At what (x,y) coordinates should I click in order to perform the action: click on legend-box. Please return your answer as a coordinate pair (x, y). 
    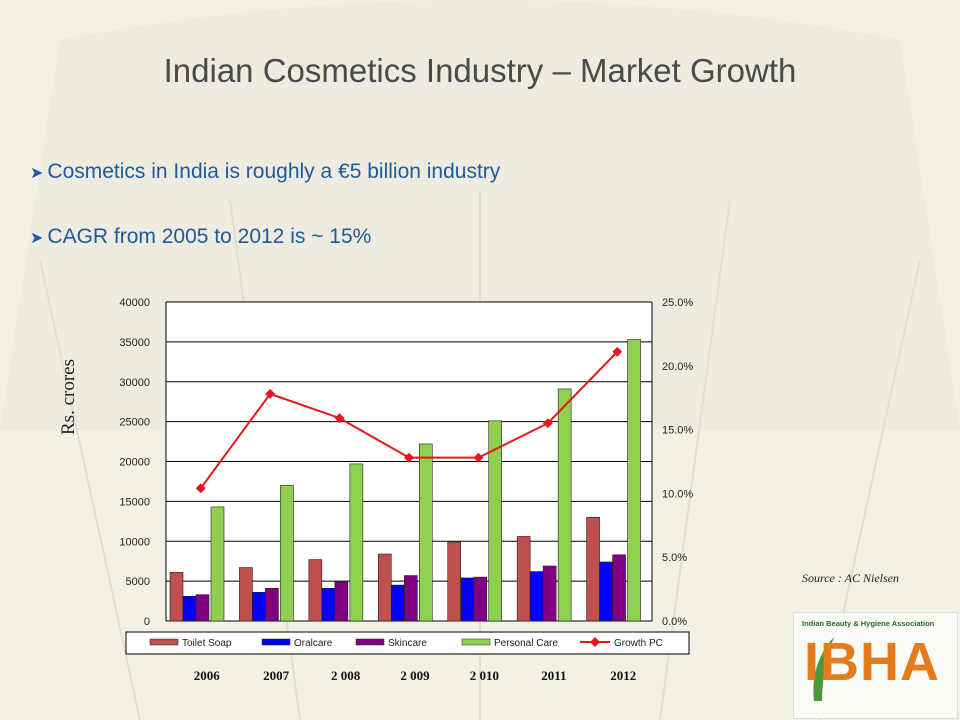
    Looking at the image, I should click on (407, 643).